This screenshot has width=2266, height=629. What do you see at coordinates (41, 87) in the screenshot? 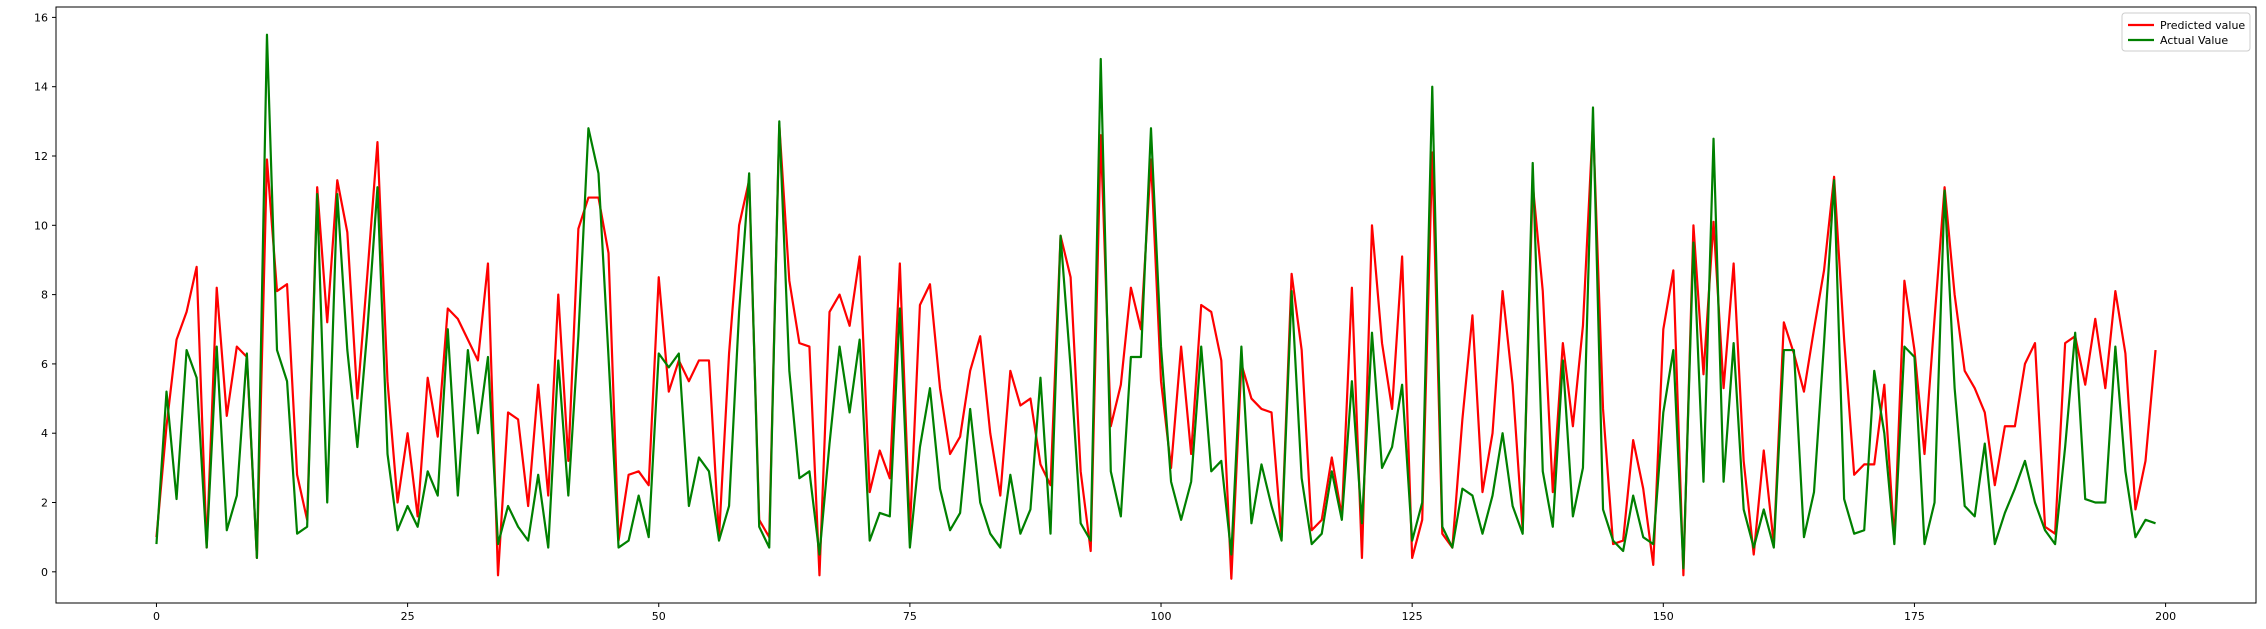
I see `y-tick-label: 14` at bounding box center [41, 87].